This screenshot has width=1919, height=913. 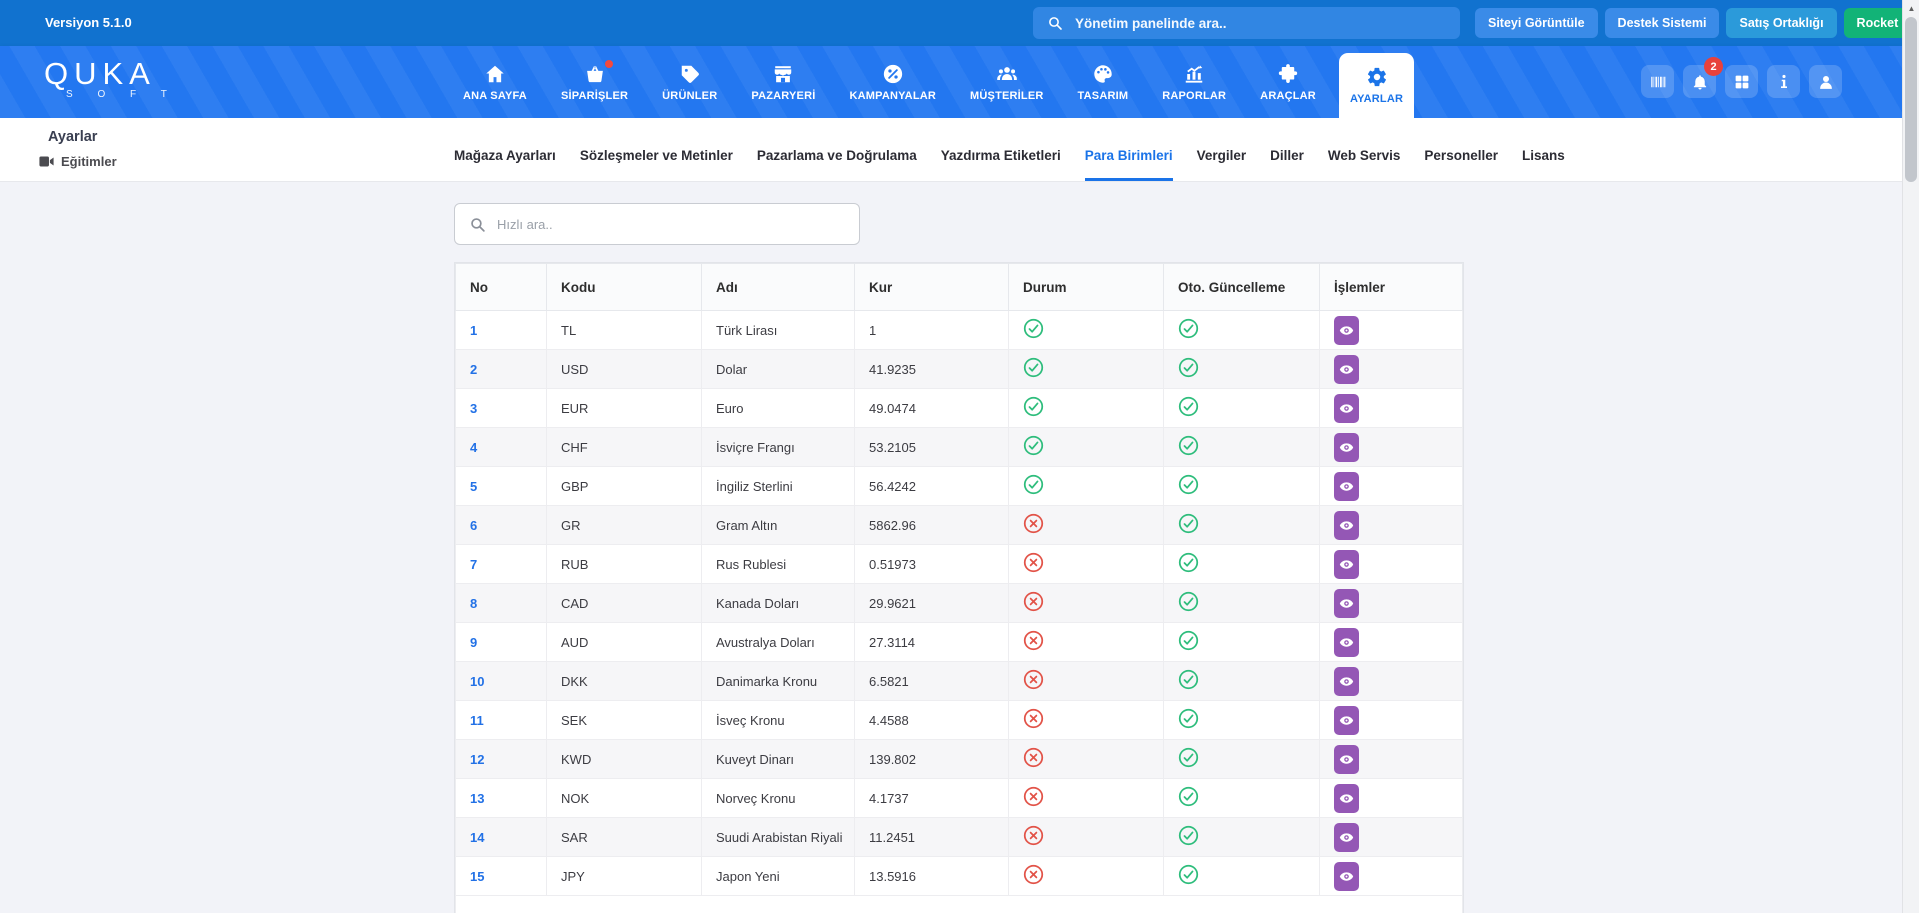 I want to click on tab-lisans: Lisans, so click(x=1543, y=155).